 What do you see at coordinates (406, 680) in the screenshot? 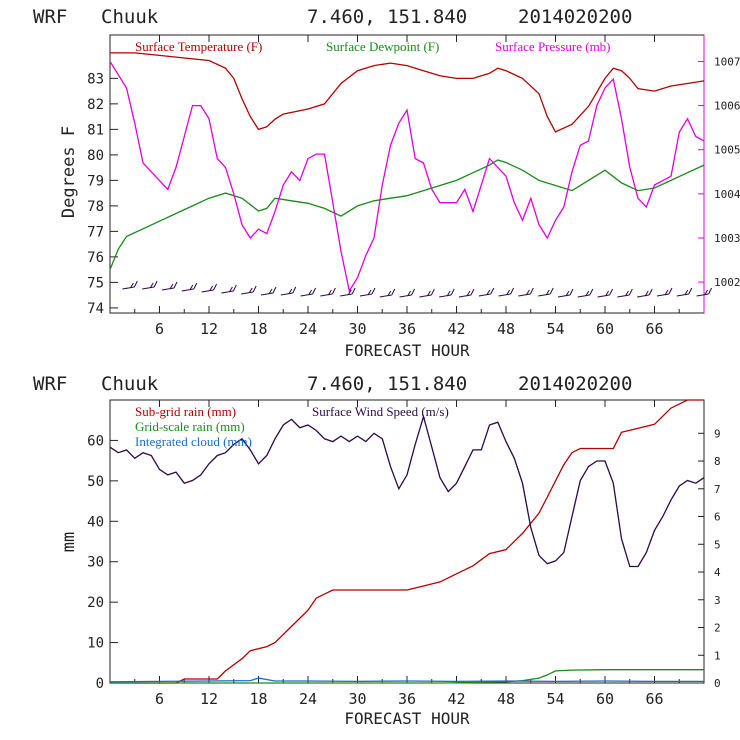
I see `series-line-integrated-cloud` at bounding box center [406, 680].